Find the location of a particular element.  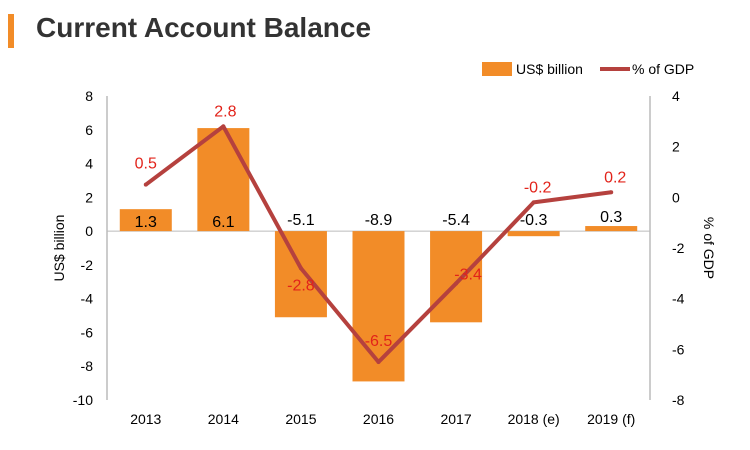

y-tick-label: -6 is located at coordinates (87, 332).